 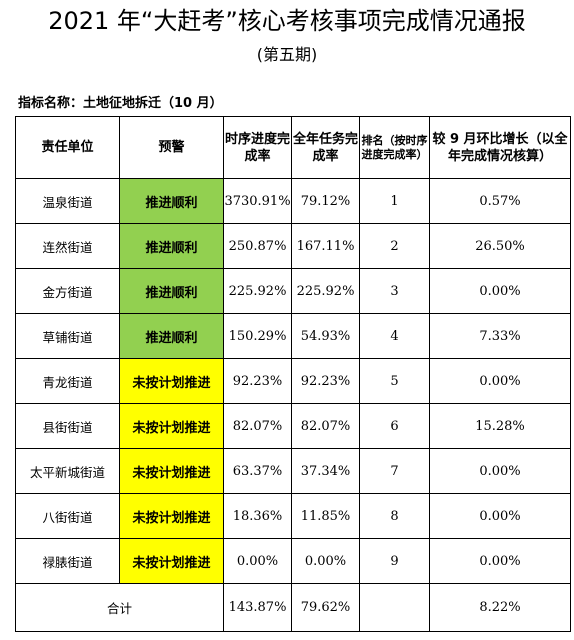 I want to click on cell-responsible-unit: 禄脿街道, so click(x=67, y=561).